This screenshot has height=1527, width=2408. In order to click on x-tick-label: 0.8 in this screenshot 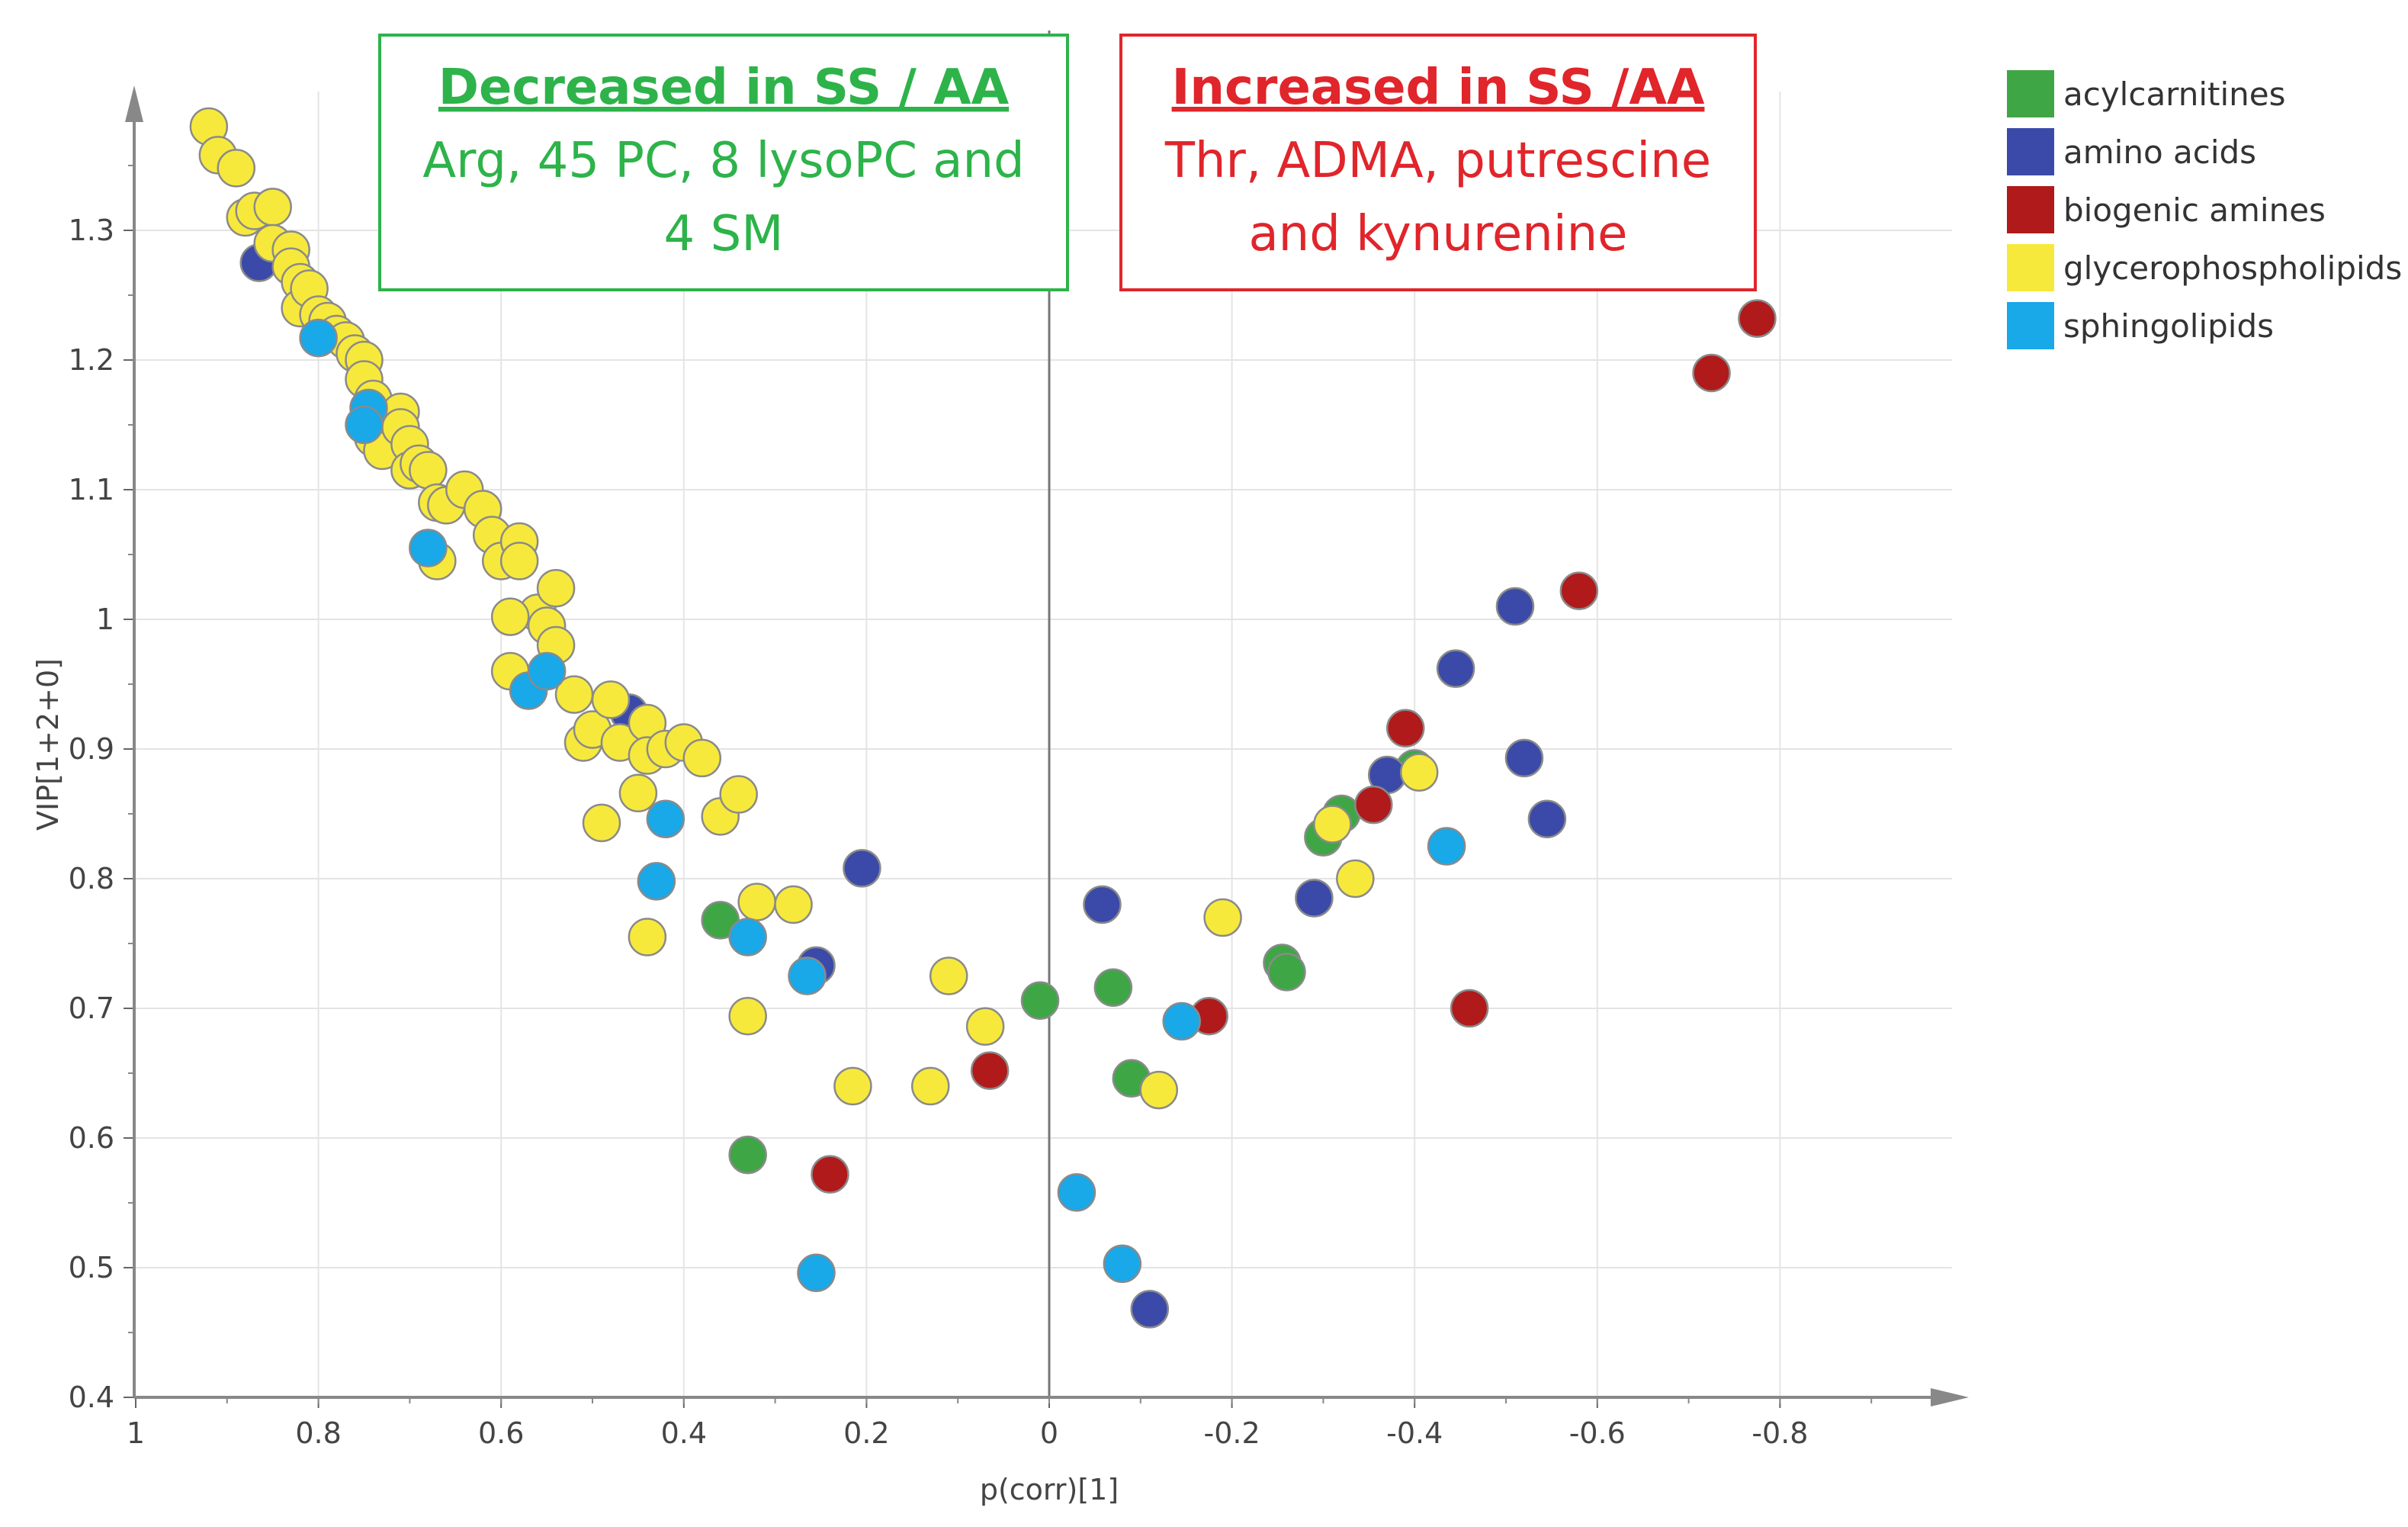, I will do `click(318, 1433)`.